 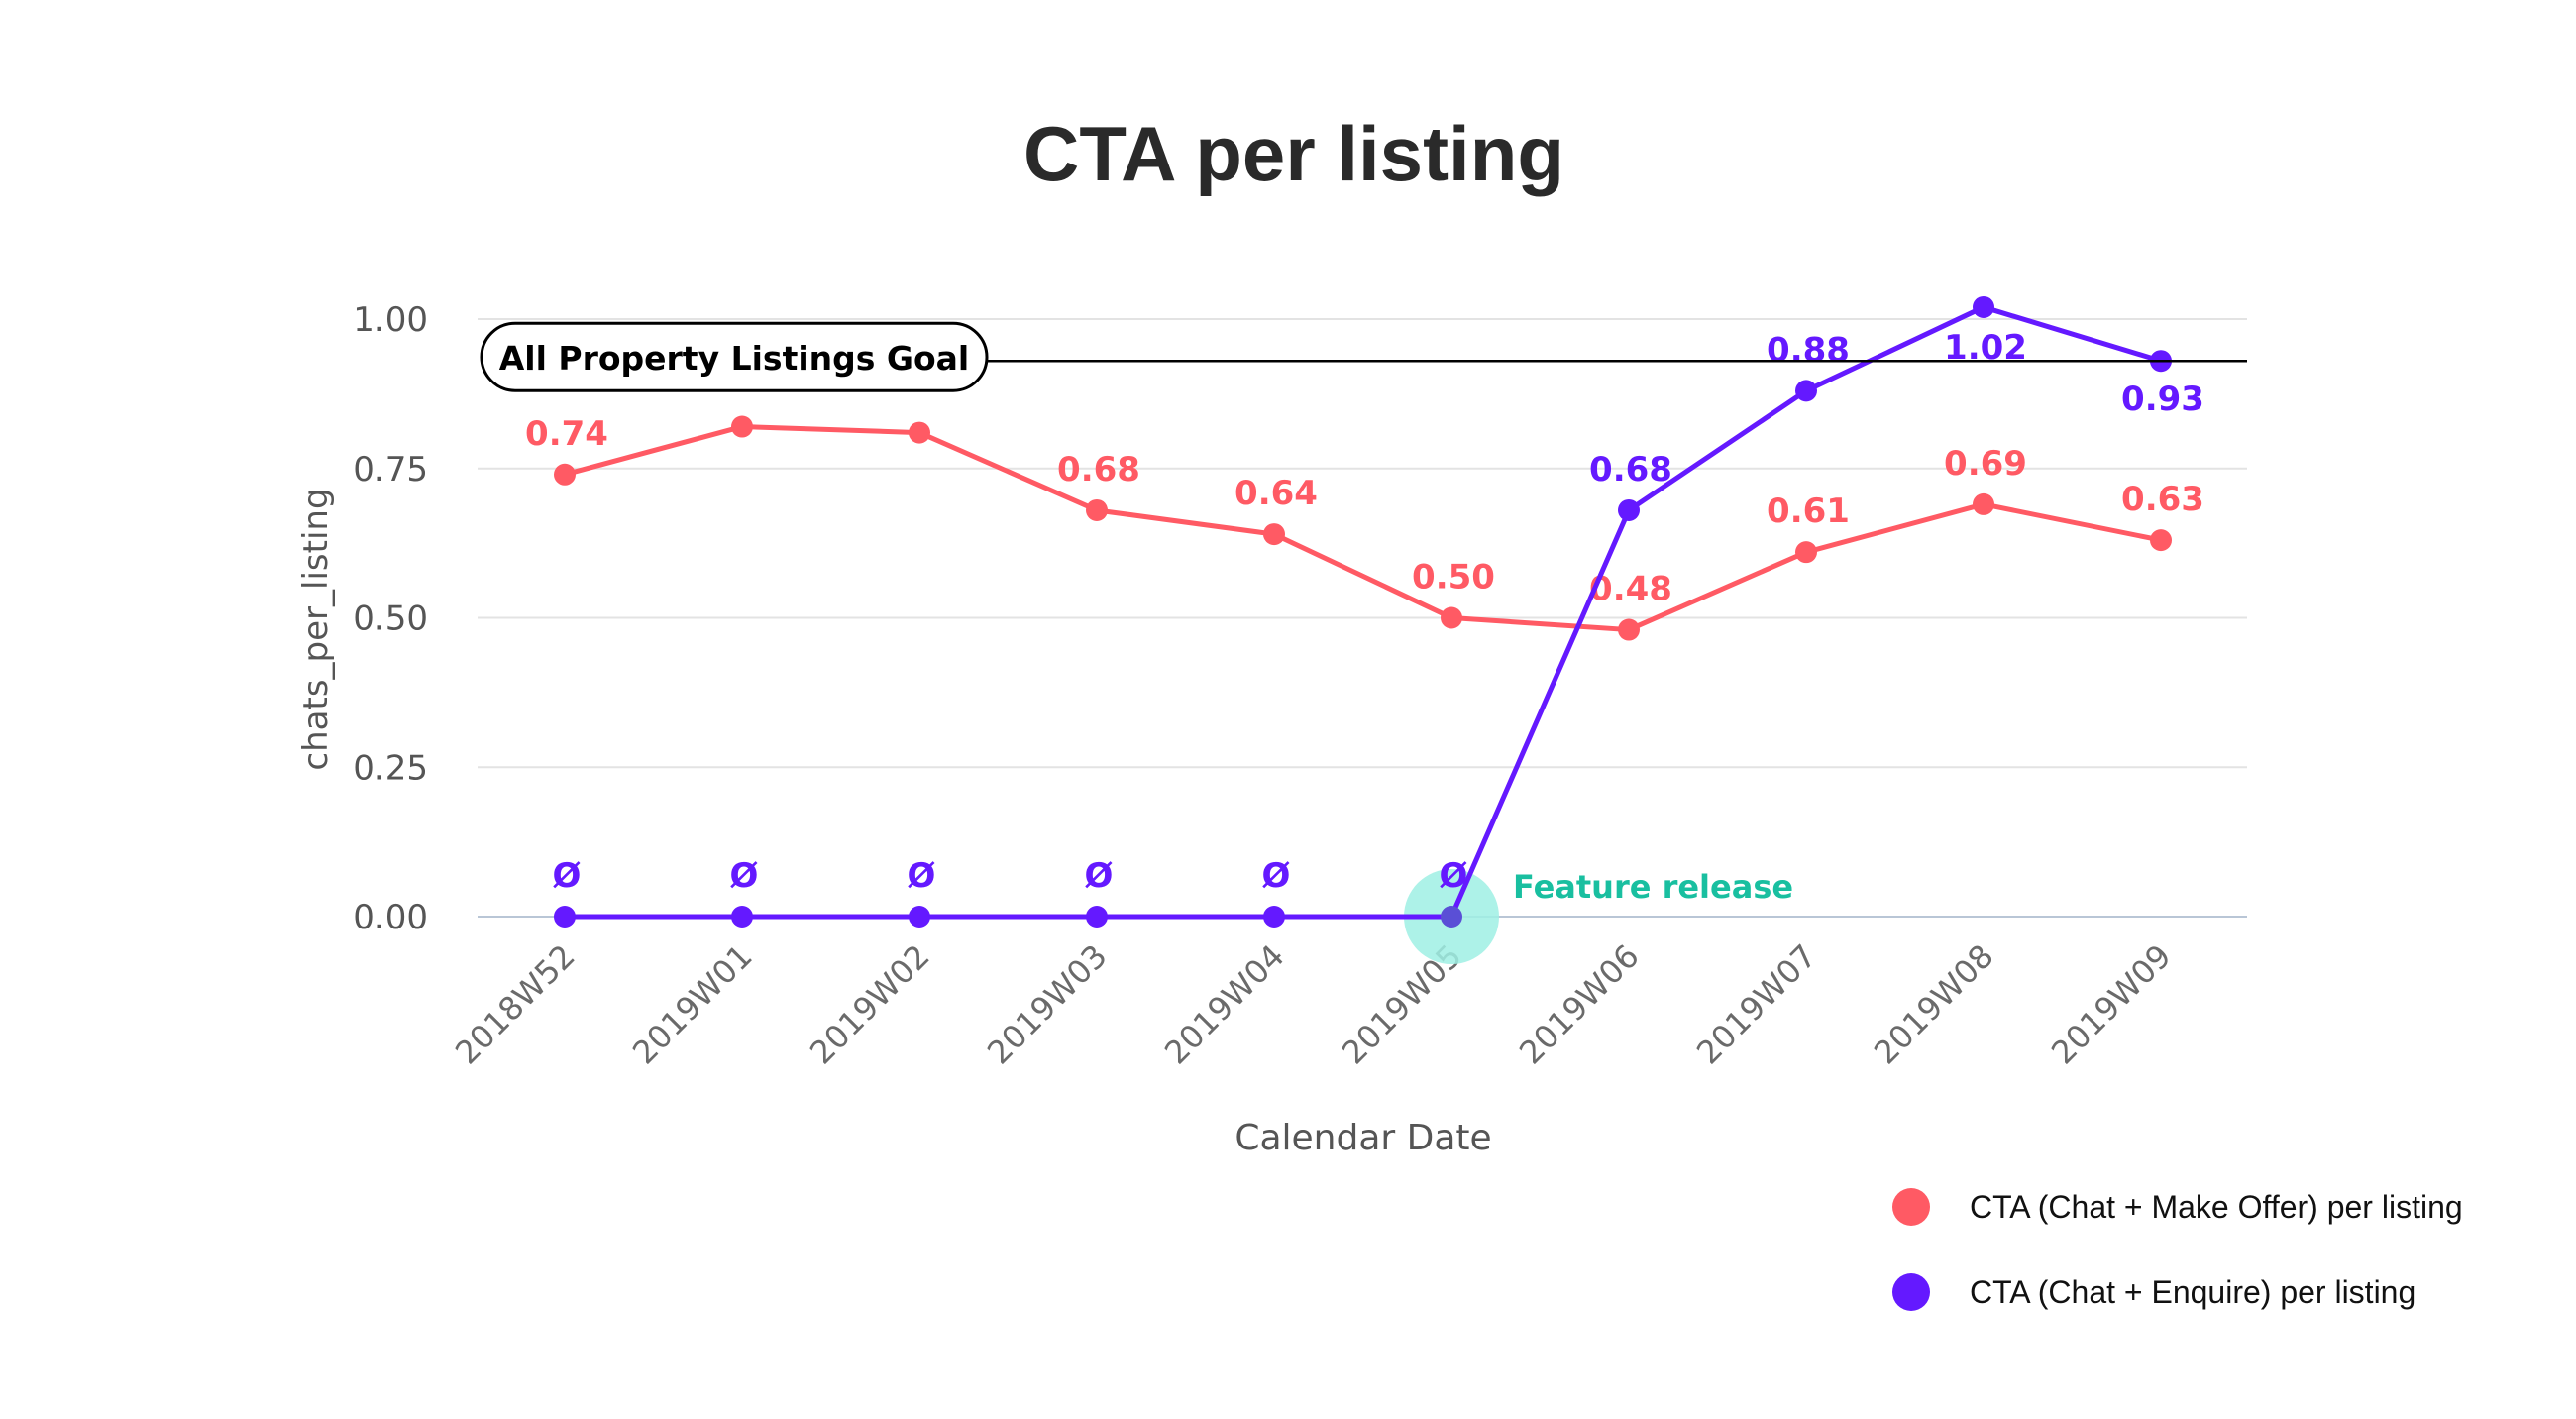 I want to click on data-label: 0.50, so click(x=1453, y=578).